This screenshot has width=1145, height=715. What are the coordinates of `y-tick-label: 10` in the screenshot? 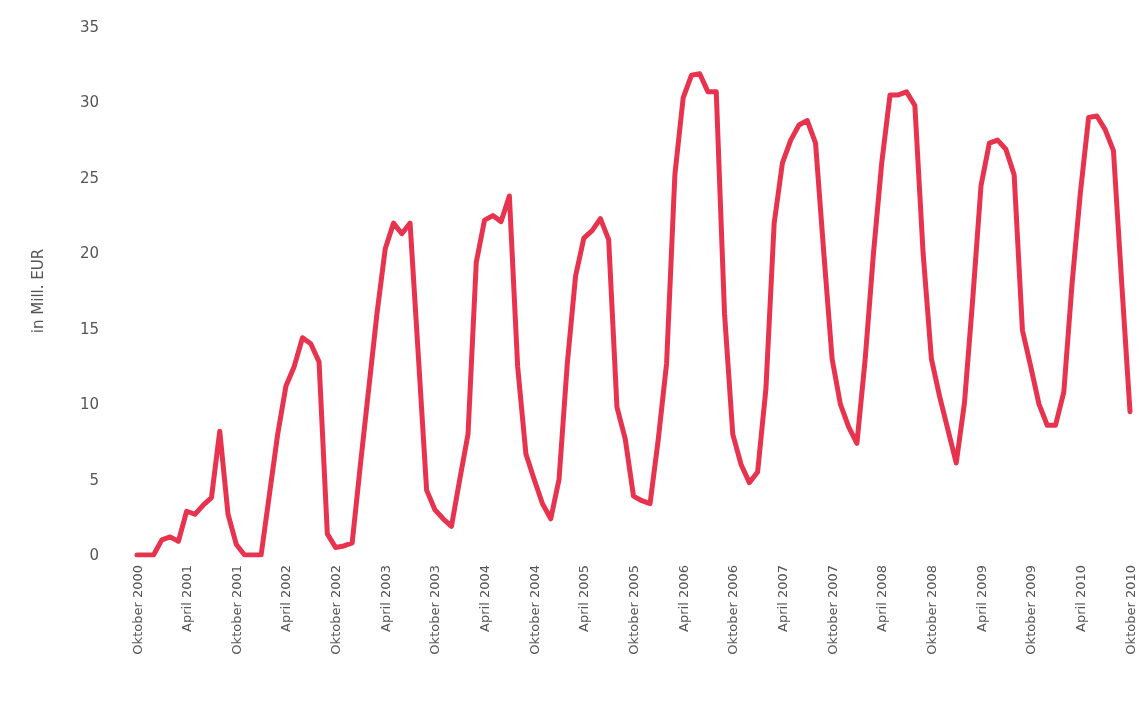 It's located at (89, 404).